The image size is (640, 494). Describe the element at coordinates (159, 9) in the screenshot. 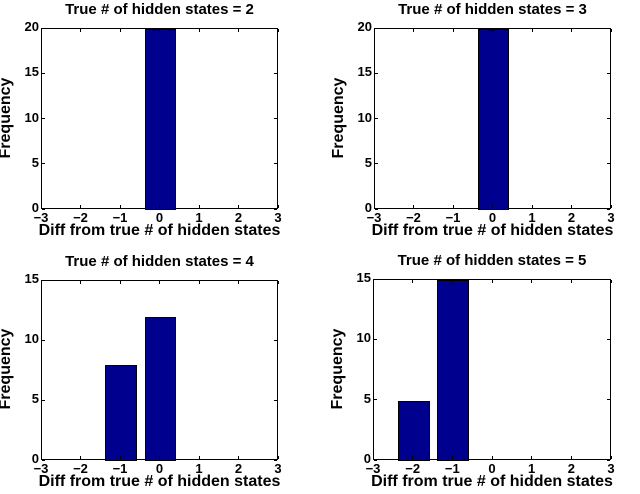

I see `chart-title: True # of hidden states = 2` at that location.